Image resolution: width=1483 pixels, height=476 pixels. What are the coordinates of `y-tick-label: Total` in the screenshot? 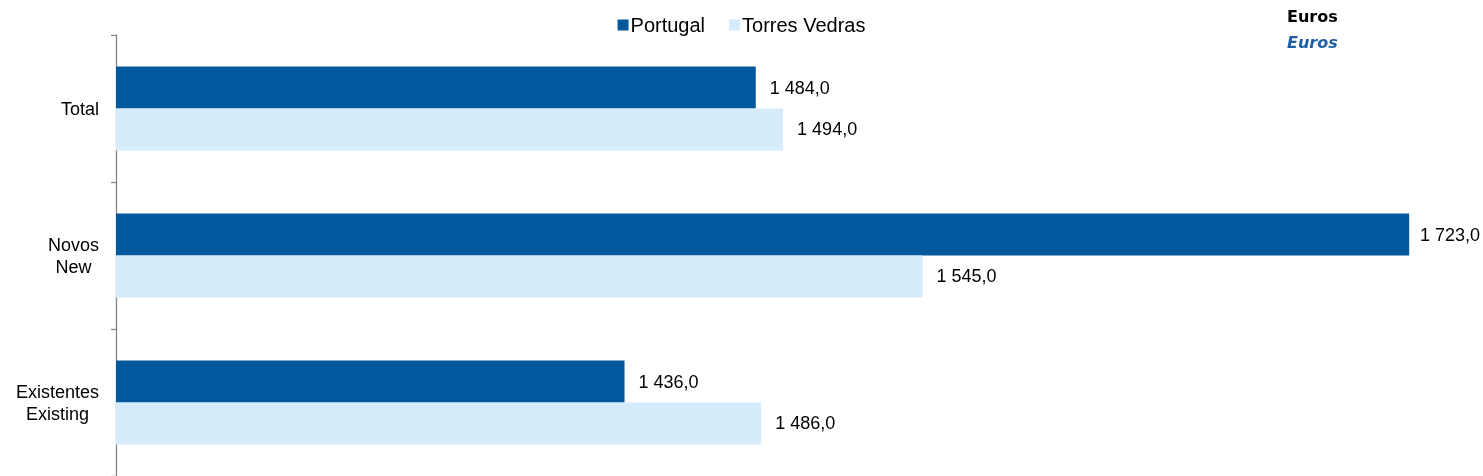 It's located at (79, 108).